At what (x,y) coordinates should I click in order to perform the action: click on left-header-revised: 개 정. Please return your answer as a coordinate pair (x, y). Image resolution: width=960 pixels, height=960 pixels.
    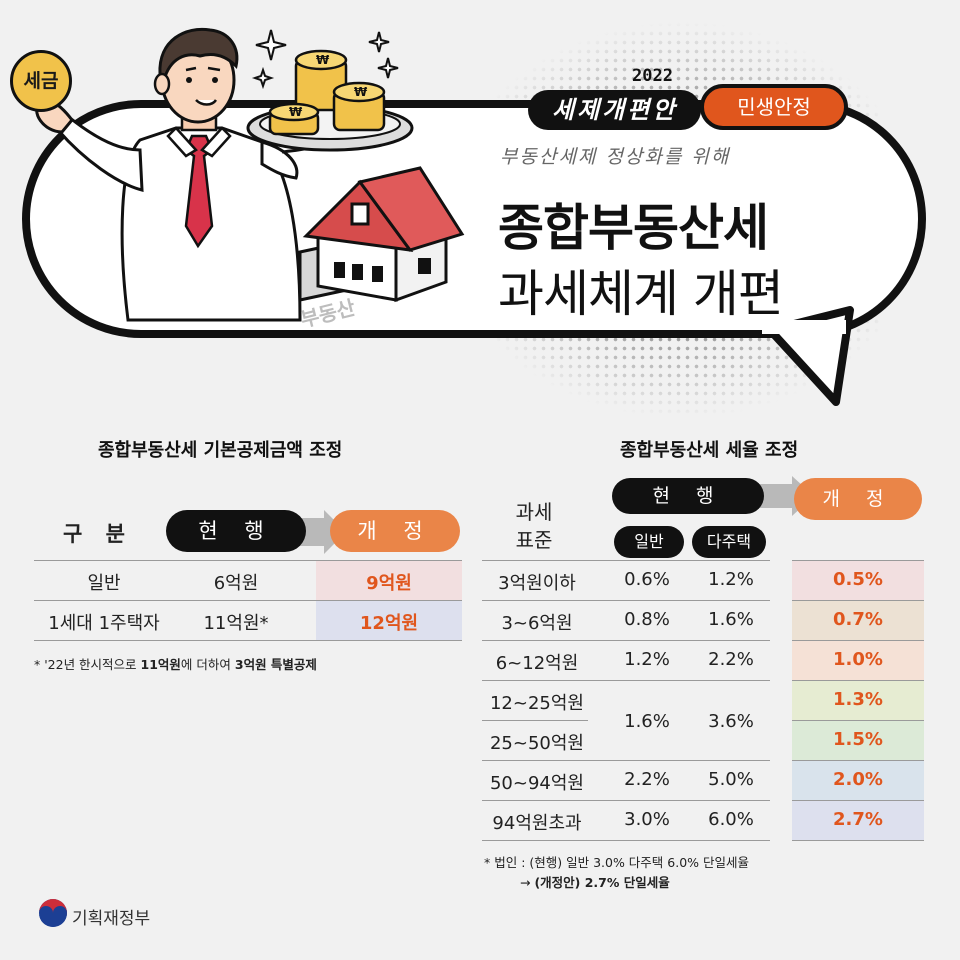
    Looking at the image, I should click on (395, 531).